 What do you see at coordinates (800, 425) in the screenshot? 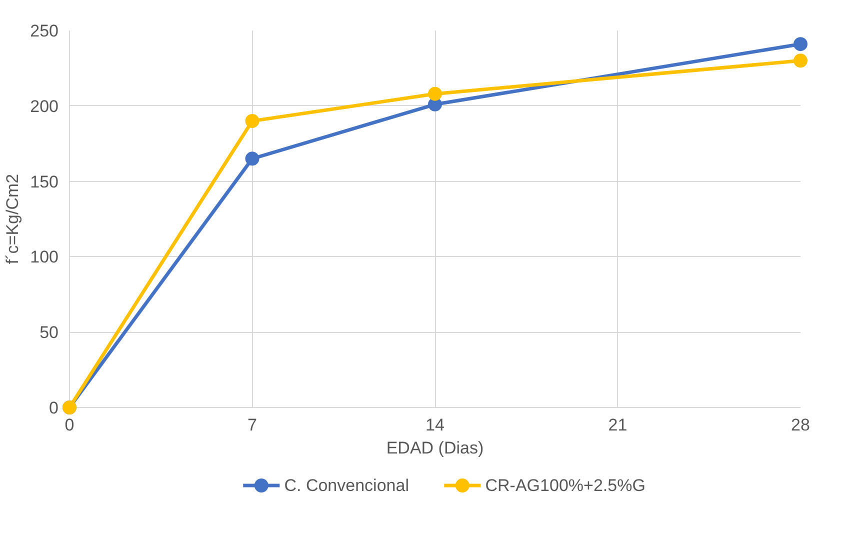
I see `x-tick-label: 28` at bounding box center [800, 425].